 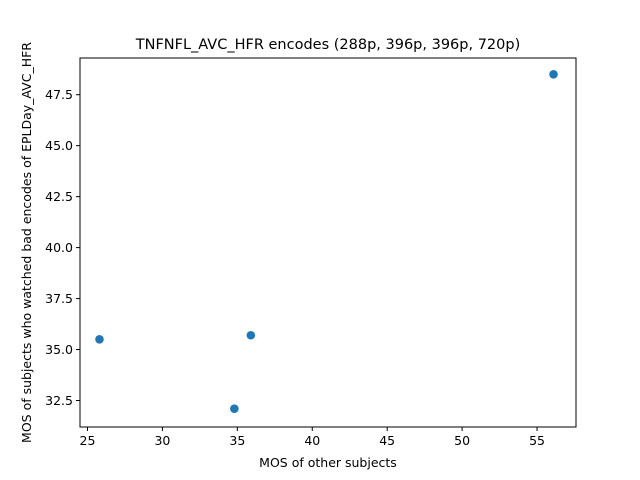 I want to click on y-tick-label: 35.0, so click(x=59, y=349).